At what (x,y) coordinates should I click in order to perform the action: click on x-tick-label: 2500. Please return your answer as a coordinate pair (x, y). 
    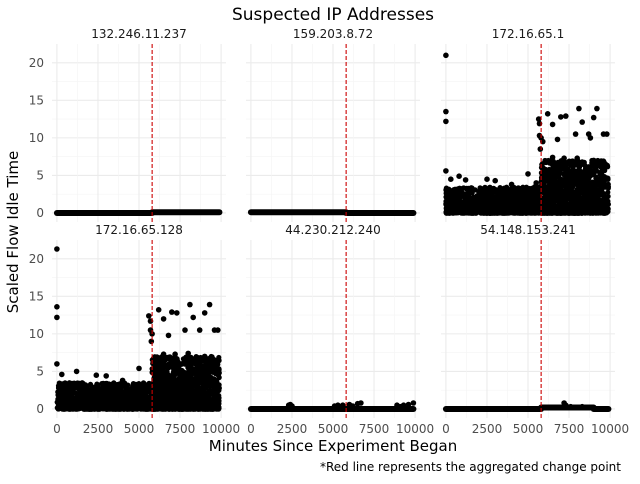
    Looking at the image, I should click on (292, 429).